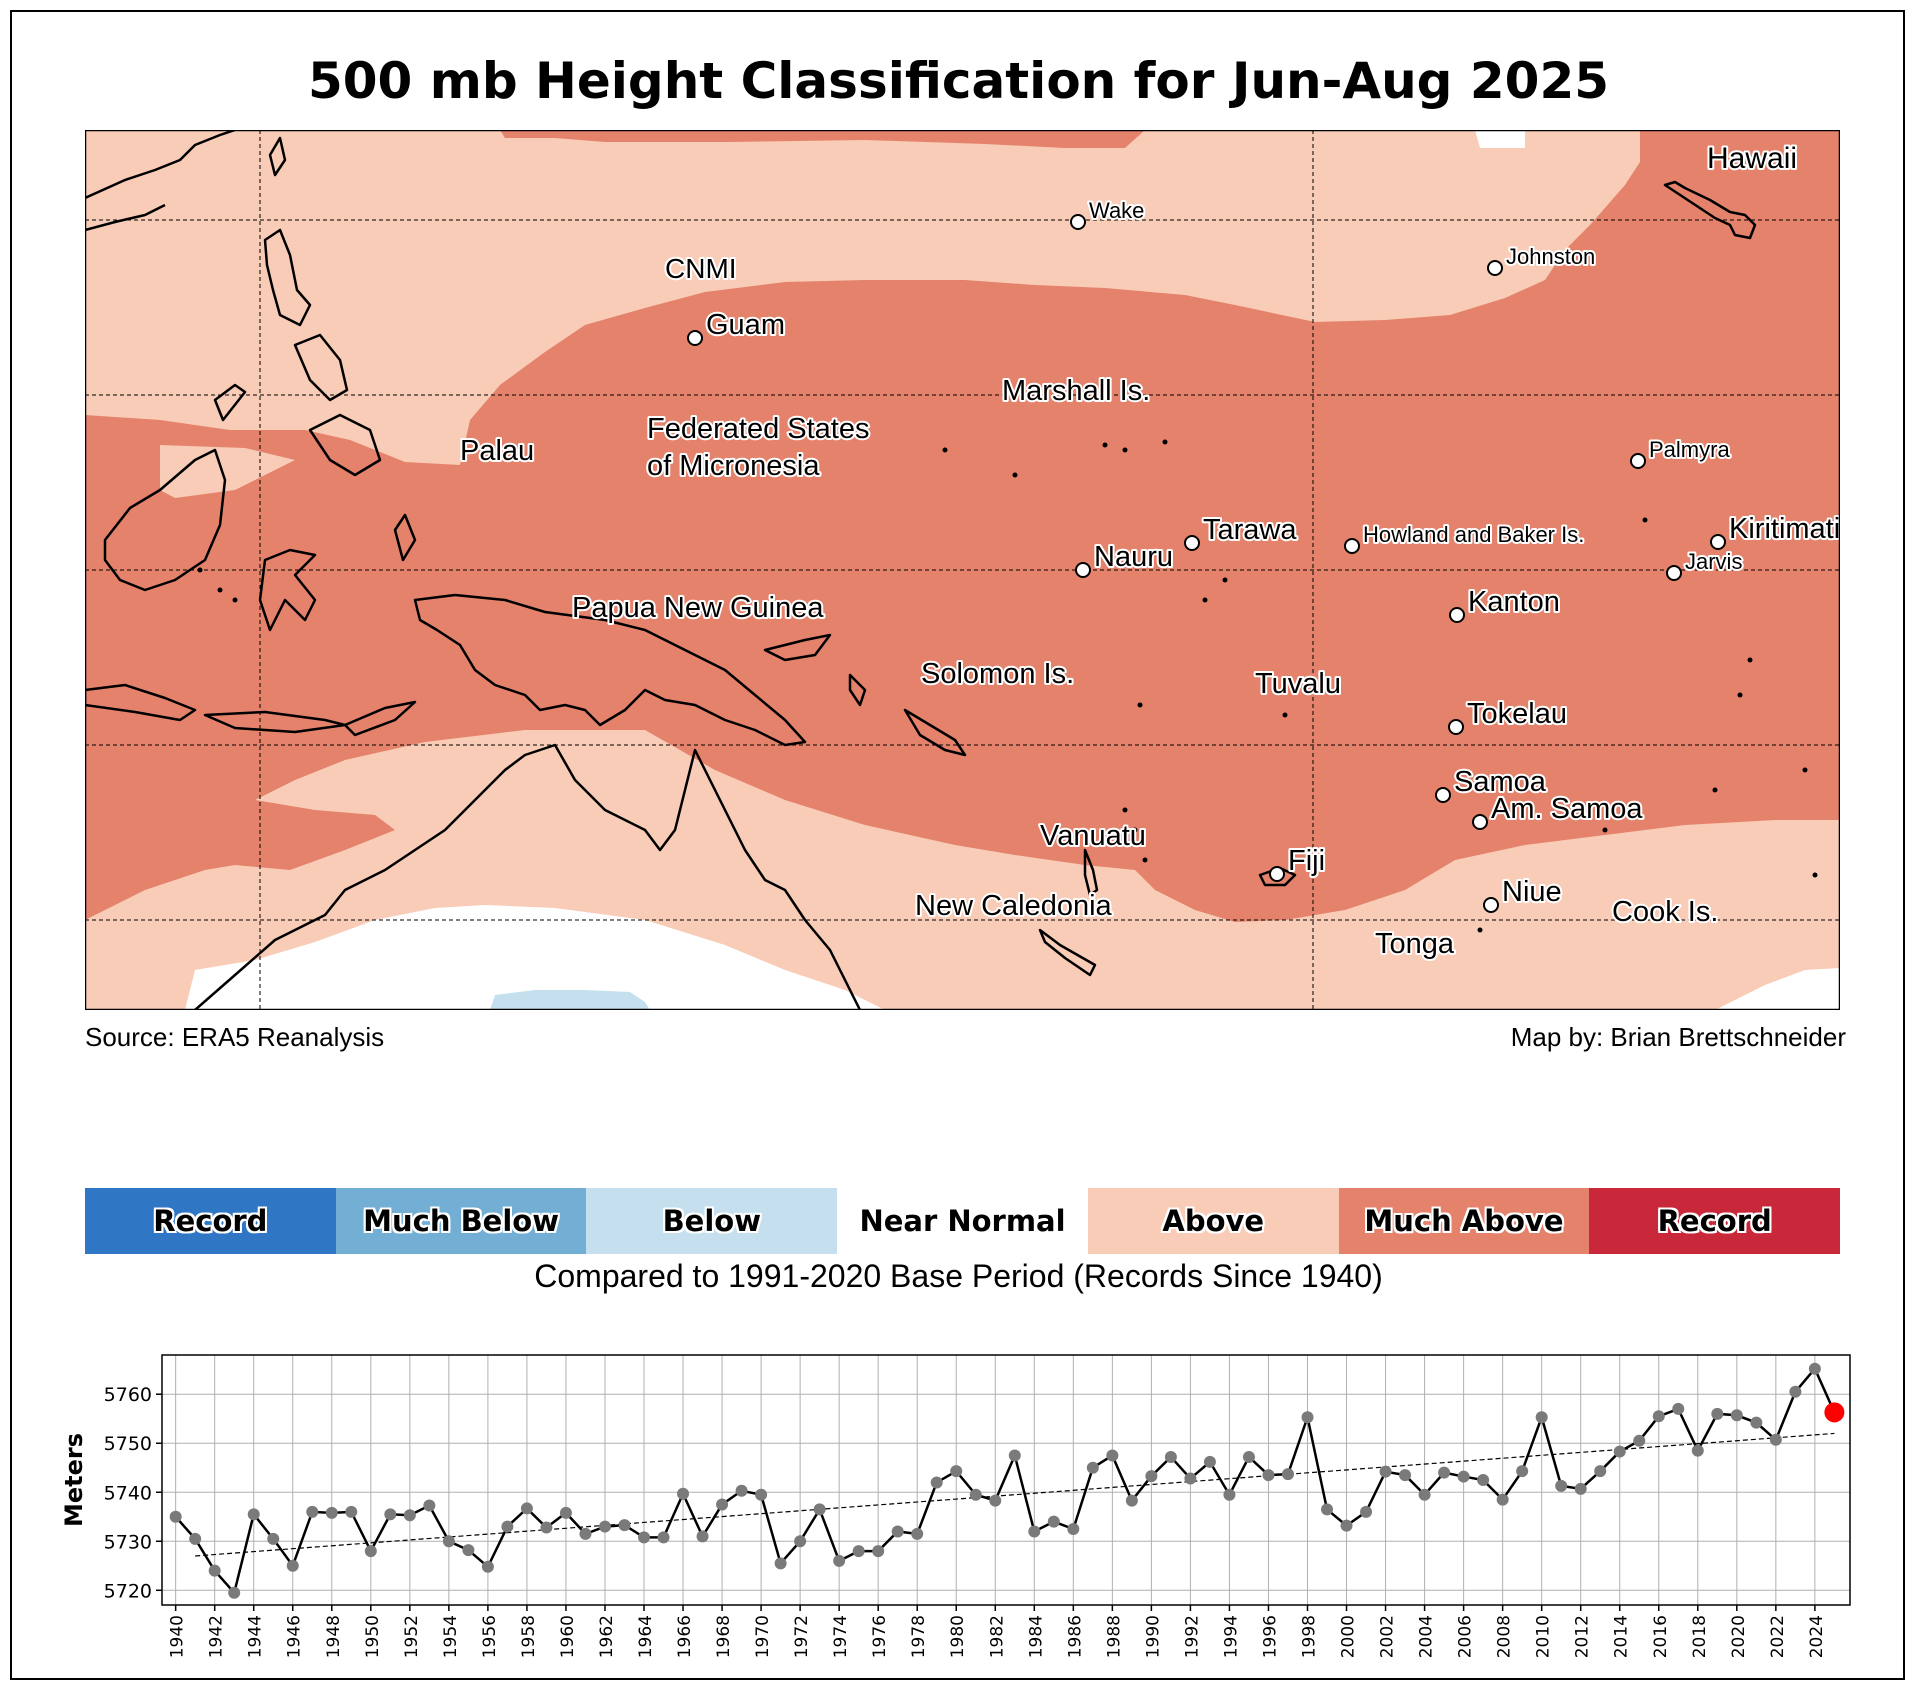 This screenshot has height=1692, width=1917. Describe the element at coordinates (1544, 1636) in the screenshot. I see `x-tick-label: 2010` at that location.